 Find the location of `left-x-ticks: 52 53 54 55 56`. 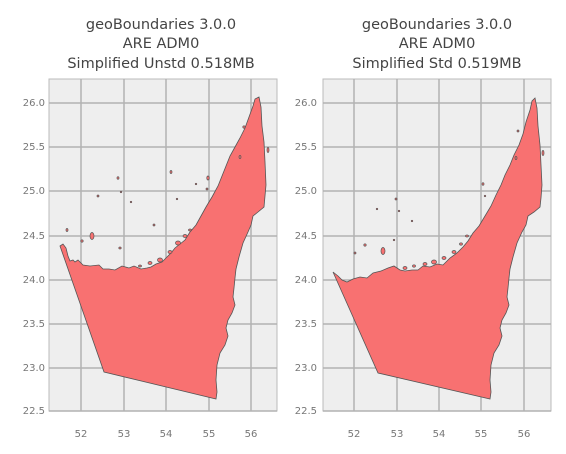

left-x-ticks: 52 53 54 55 56 is located at coordinates (166, 434).